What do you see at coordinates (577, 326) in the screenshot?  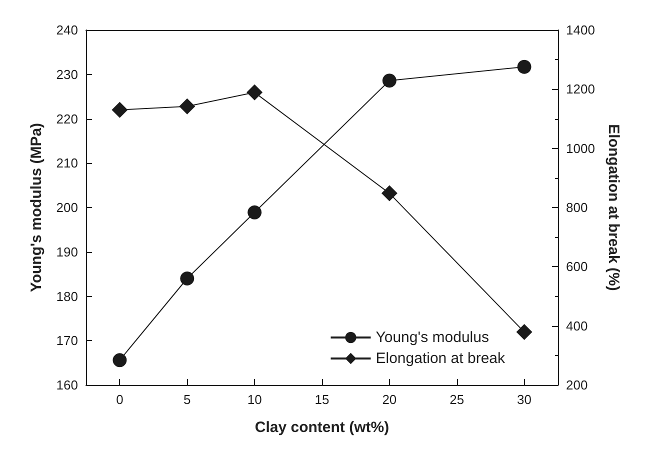 I see `y2-tick-label: 400` at bounding box center [577, 326].